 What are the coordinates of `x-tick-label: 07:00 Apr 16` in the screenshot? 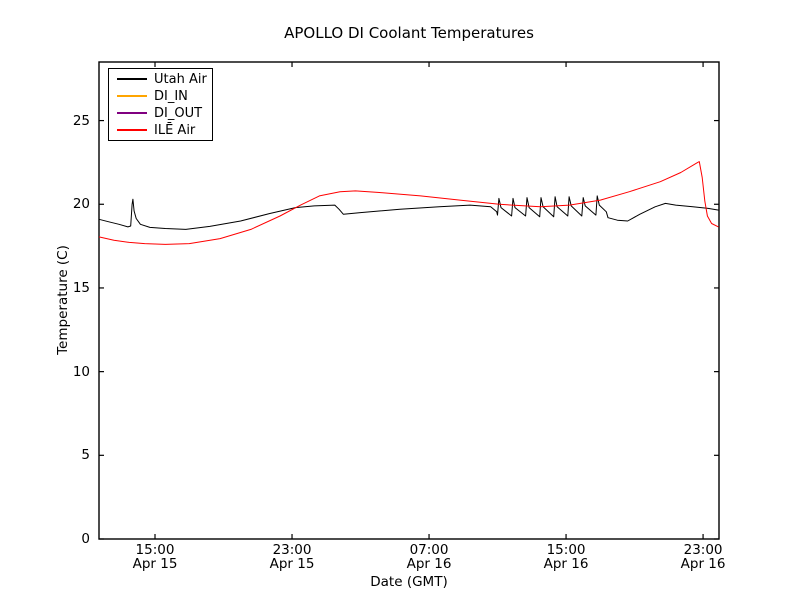 It's located at (429, 557).